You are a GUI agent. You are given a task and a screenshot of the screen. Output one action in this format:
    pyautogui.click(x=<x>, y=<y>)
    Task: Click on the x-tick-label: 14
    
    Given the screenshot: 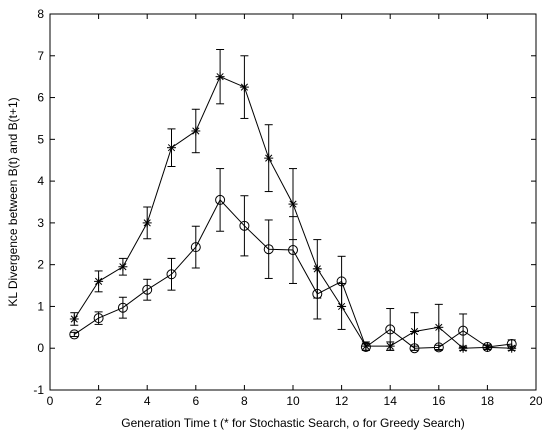 What is the action you would take?
    pyautogui.click(x=391, y=401)
    